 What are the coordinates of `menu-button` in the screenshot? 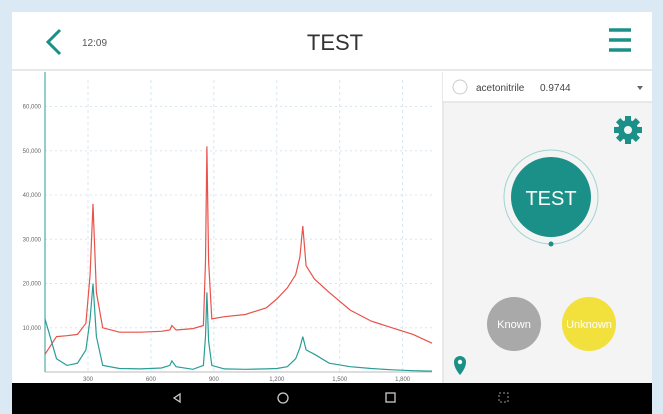 It's located at (620, 40).